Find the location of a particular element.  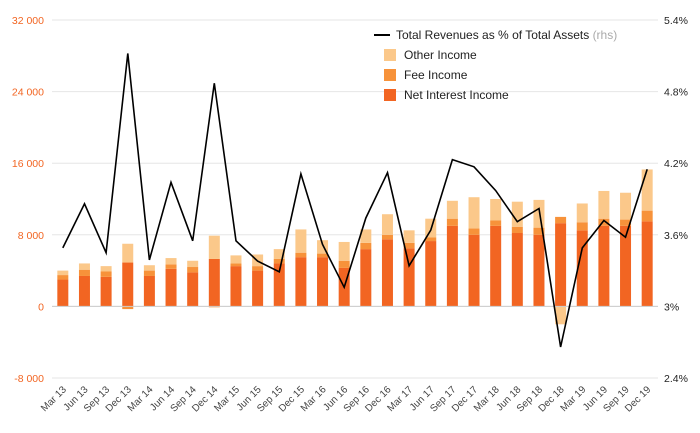

right-axis-ticks: 5.4% 4.8% 4.2% 3.6% 3% 2.4% is located at coordinates (676, 200).